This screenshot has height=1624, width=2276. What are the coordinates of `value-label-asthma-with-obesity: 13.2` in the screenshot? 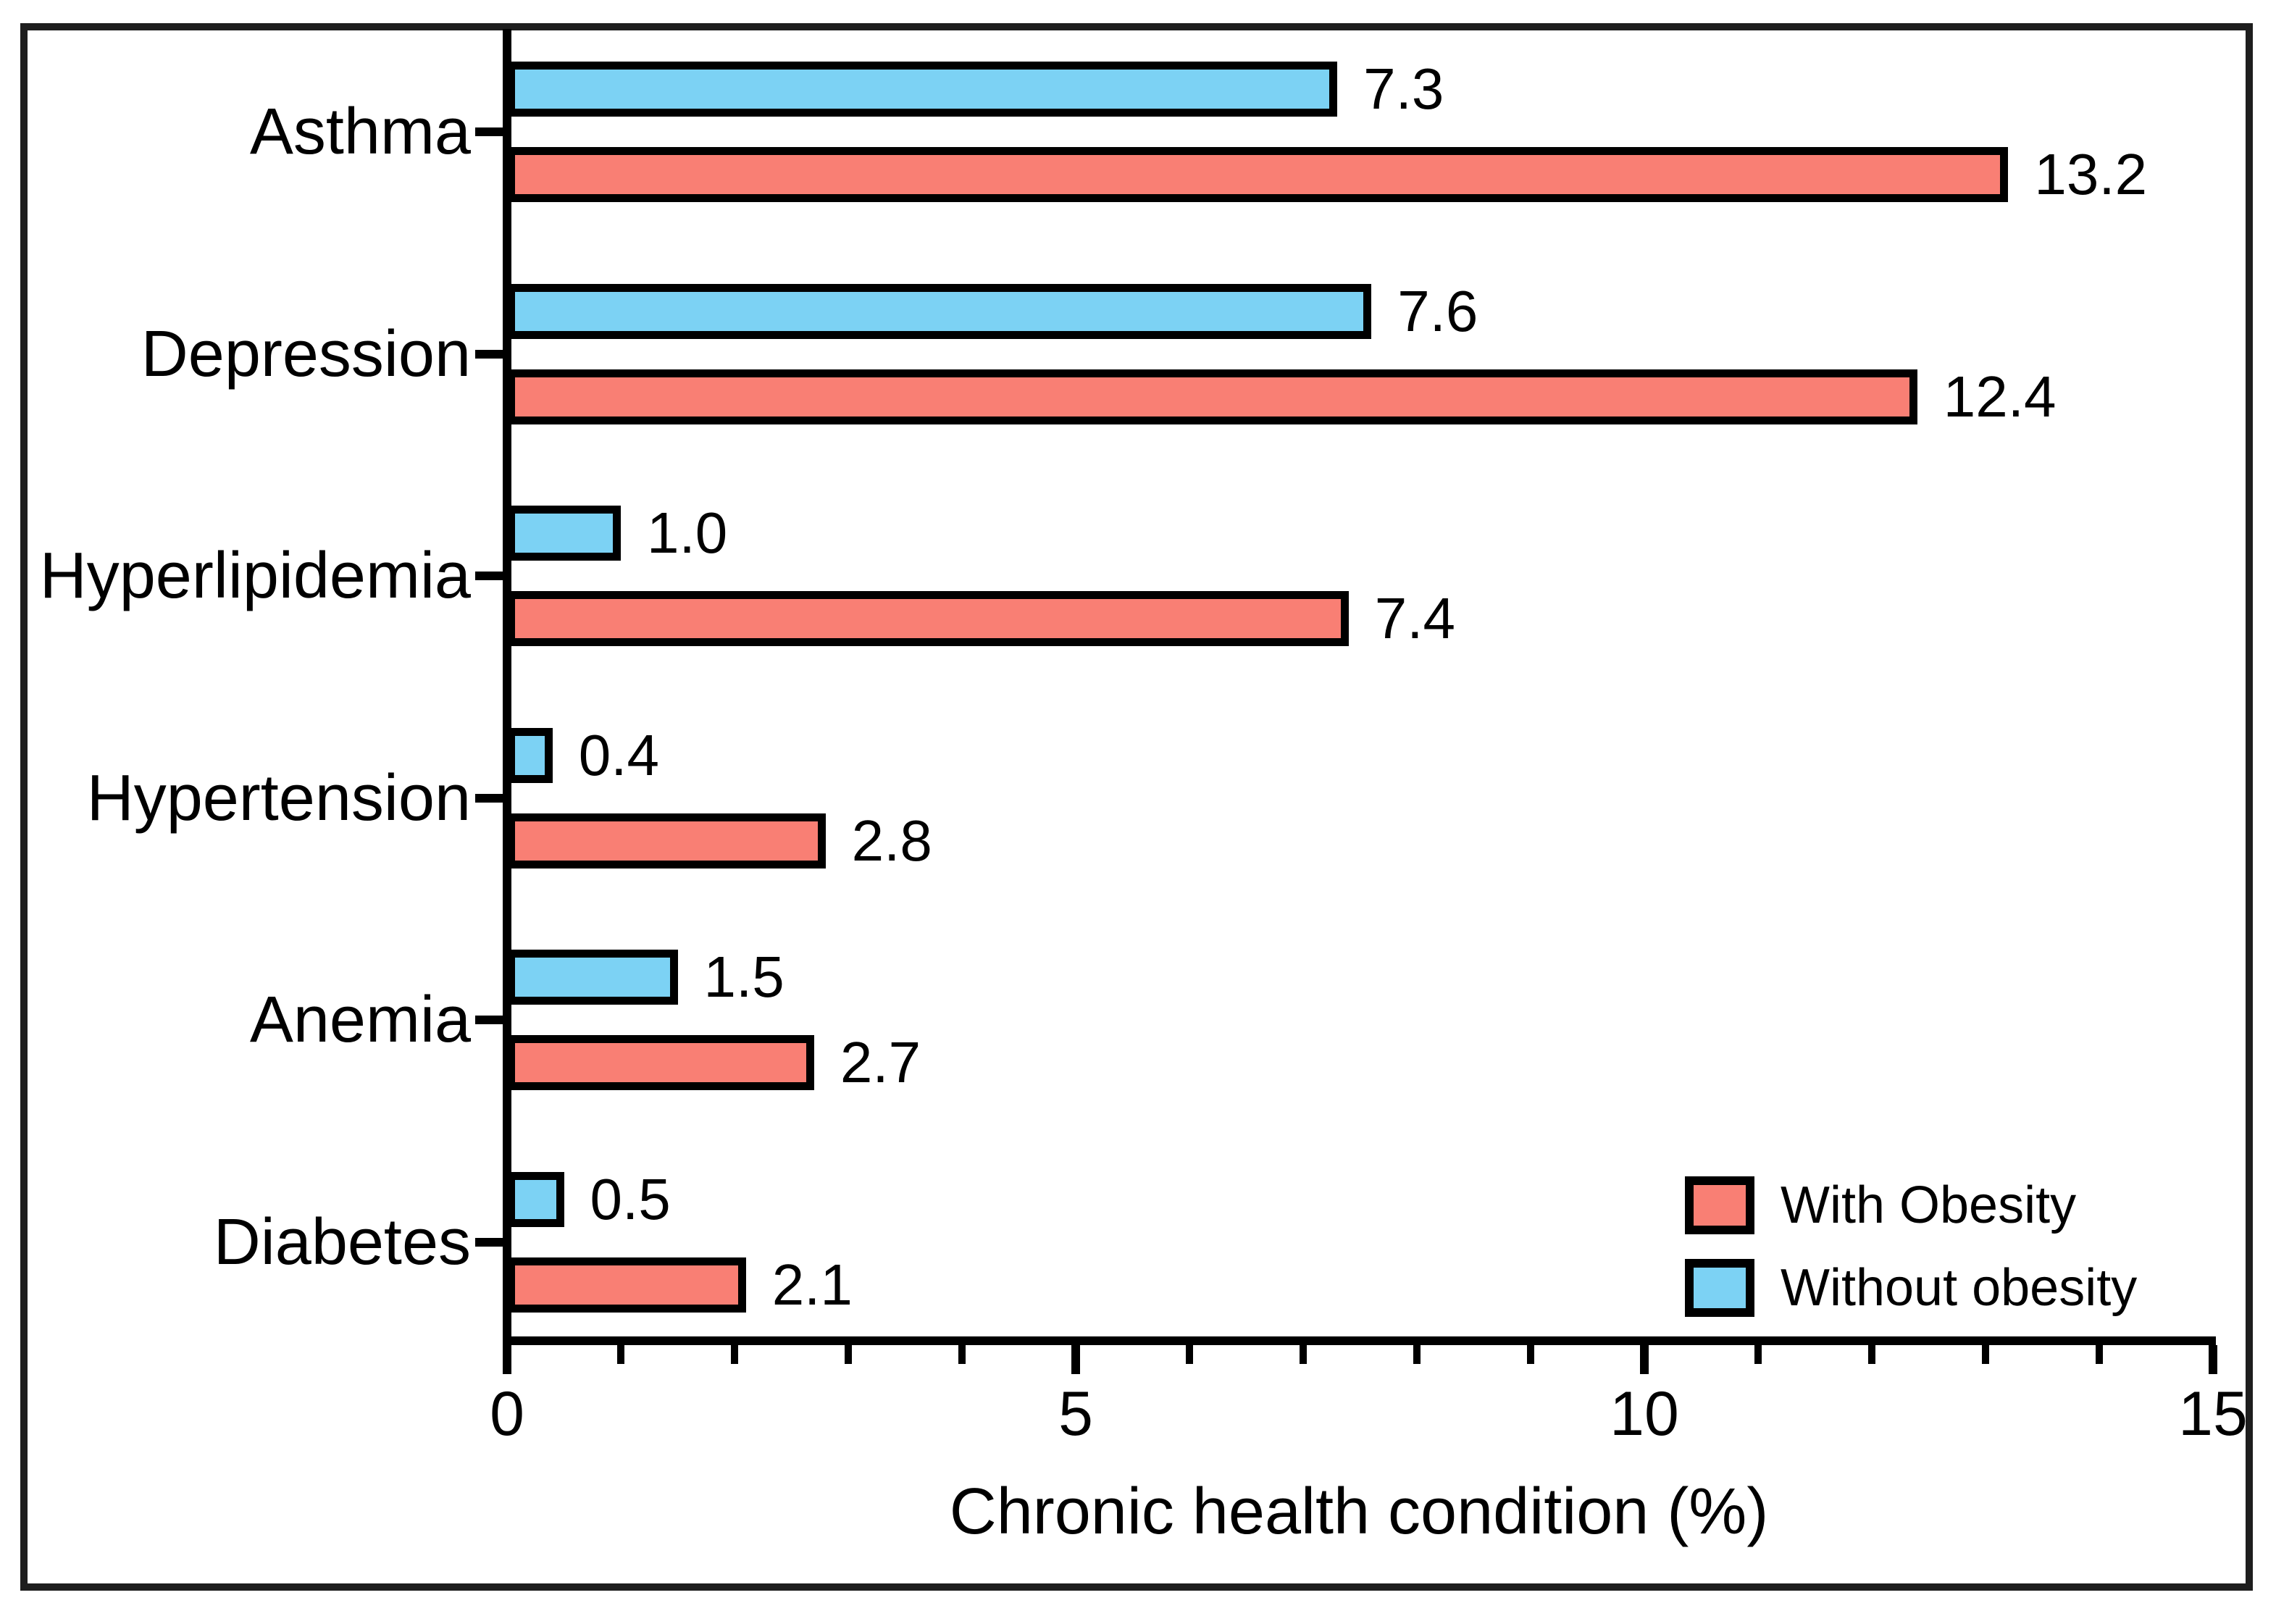 It's located at (2091, 174).